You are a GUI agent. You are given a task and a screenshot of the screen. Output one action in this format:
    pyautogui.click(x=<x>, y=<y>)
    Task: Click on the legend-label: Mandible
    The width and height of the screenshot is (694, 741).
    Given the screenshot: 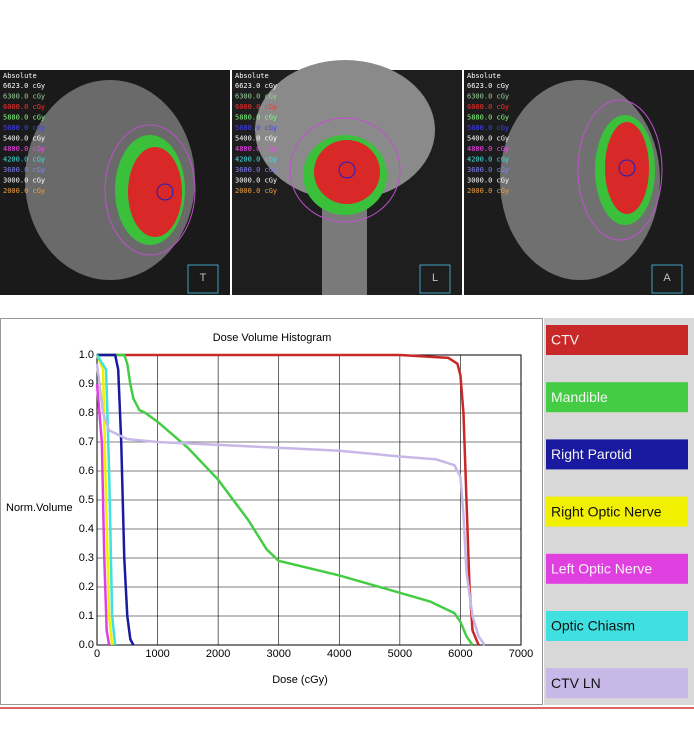 What is the action you would take?
    pyautogui.click(x=579, y=397)
    